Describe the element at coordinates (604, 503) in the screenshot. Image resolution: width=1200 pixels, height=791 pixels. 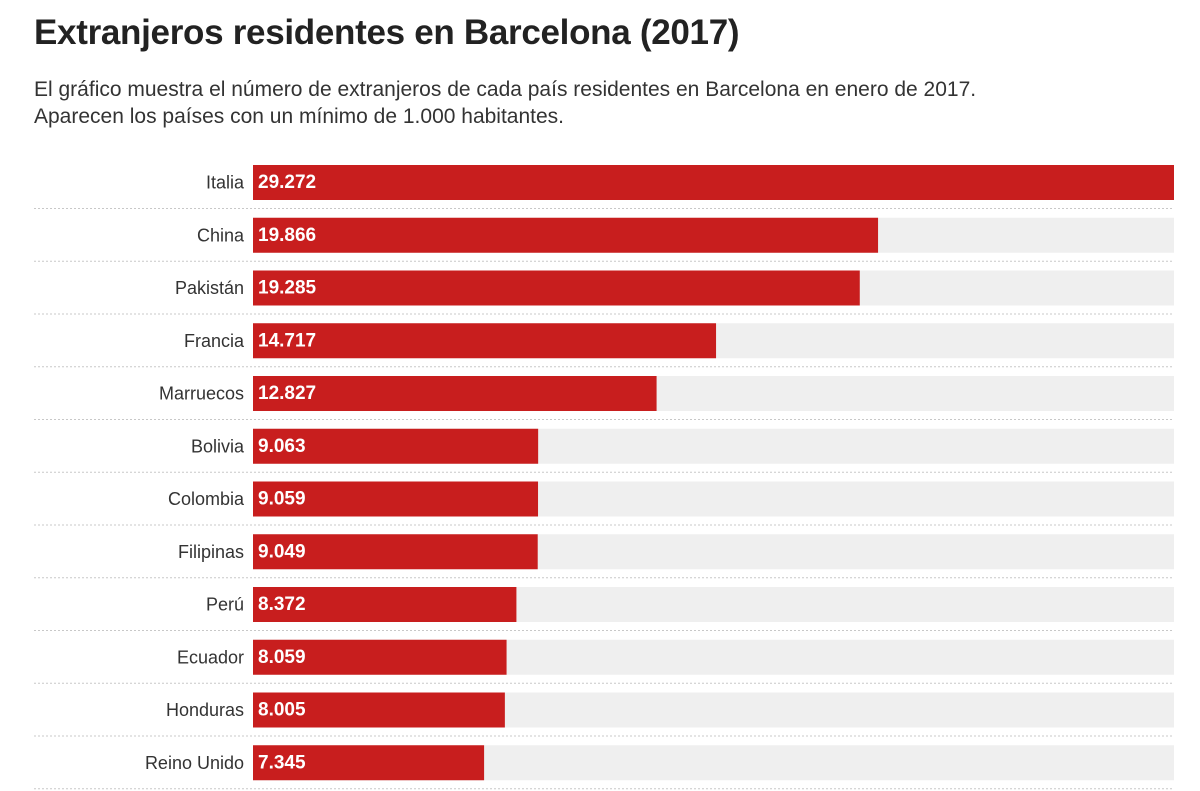
I see `bar-row-colombia: Colombia 9.059` at that location.